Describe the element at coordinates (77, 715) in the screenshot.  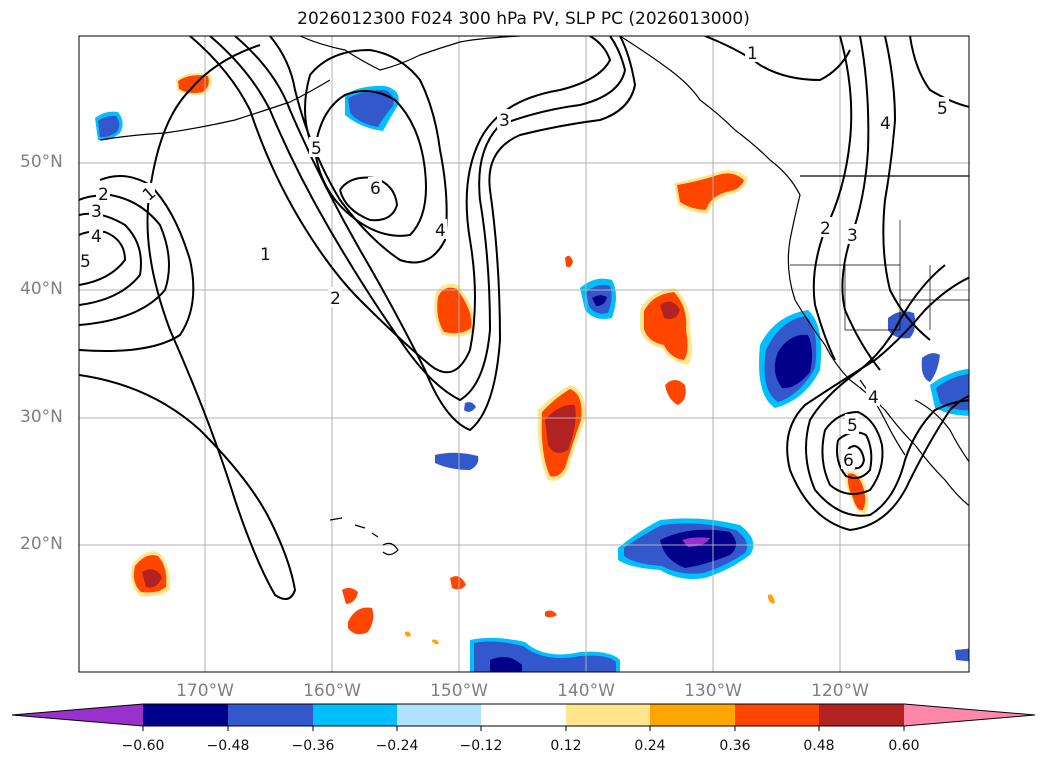
I see `colorbar-extend-low` at that location.